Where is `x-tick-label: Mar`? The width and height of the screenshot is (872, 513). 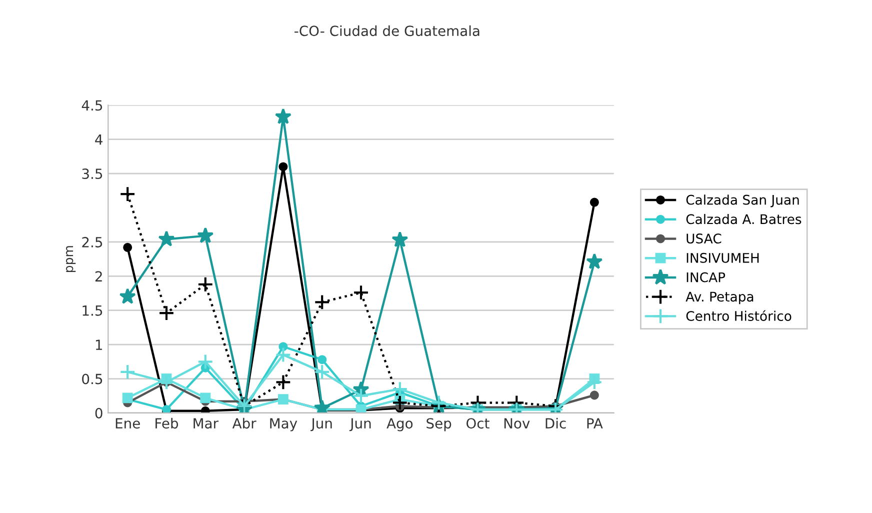
x-tick-label: Mar is located at coordinates (206, 423).